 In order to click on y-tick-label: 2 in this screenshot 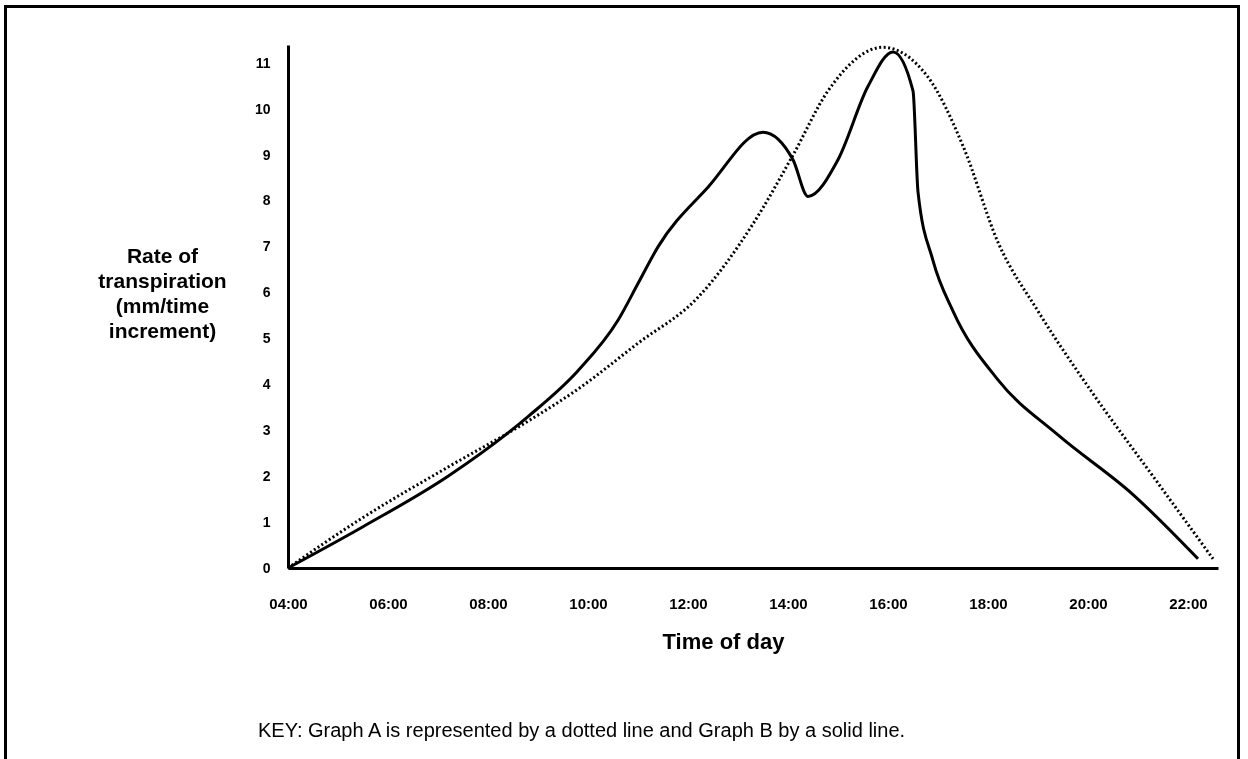, I will do `click(266, 475)`.